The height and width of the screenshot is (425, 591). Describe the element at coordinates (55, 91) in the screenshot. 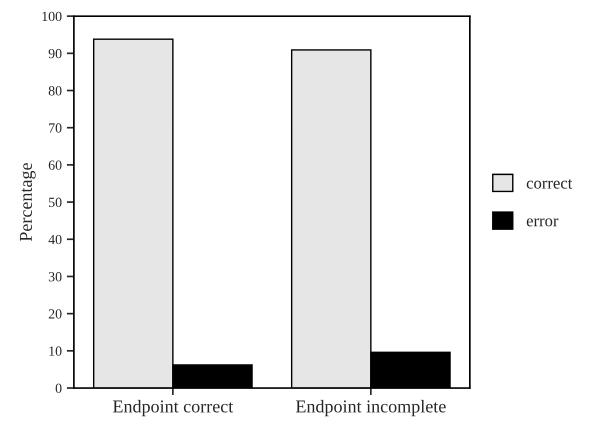

I see `y-tick-label: 80` at that location.